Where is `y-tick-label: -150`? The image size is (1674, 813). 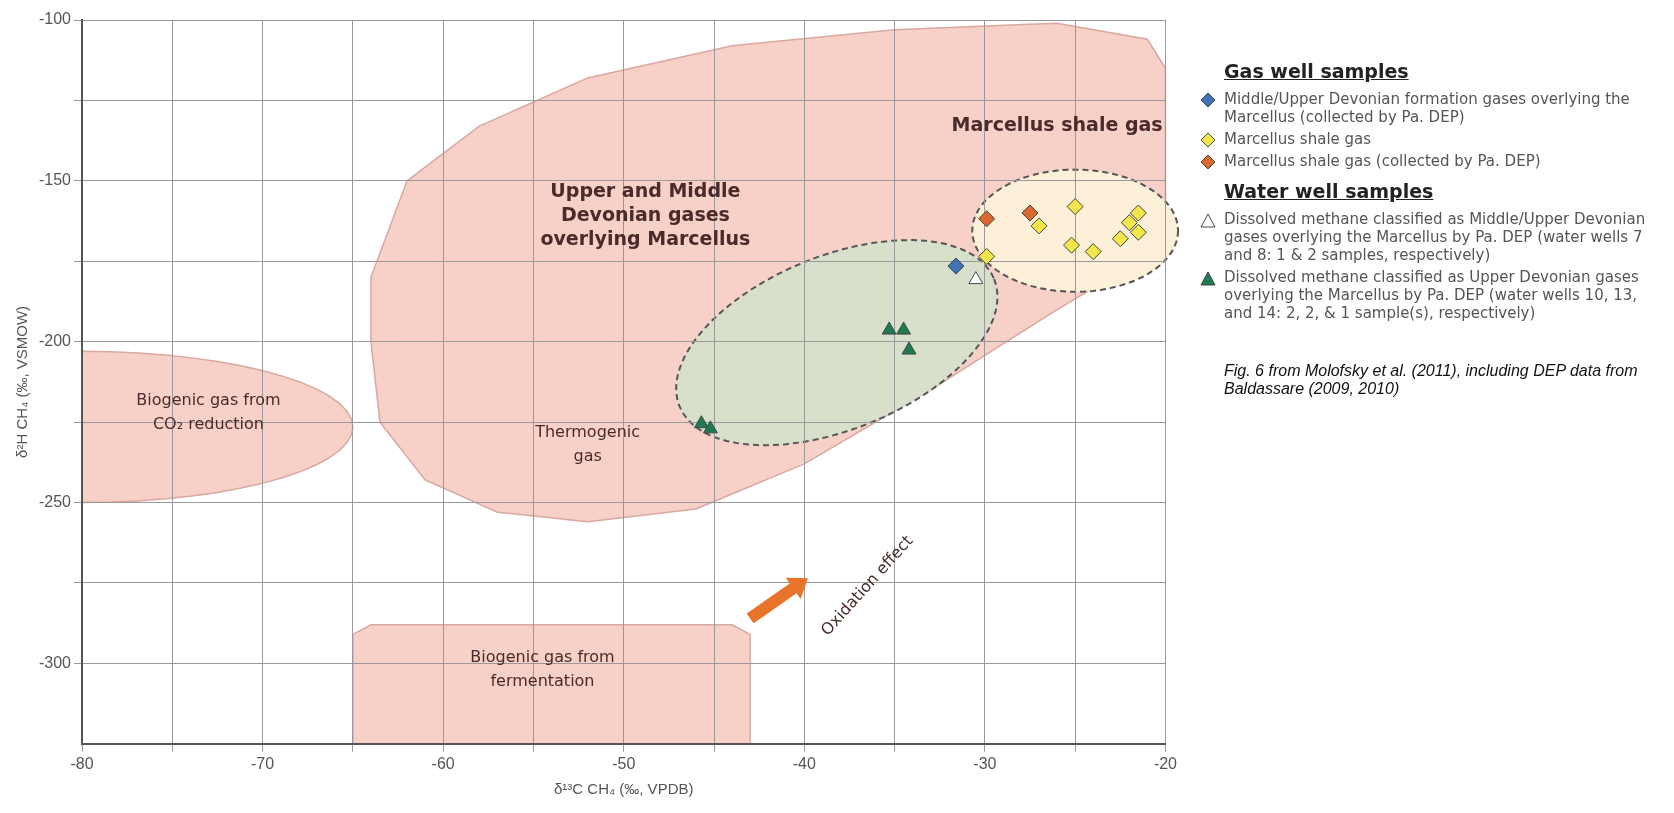
y-tick-label: -150 is located at coordinates (55, 180).